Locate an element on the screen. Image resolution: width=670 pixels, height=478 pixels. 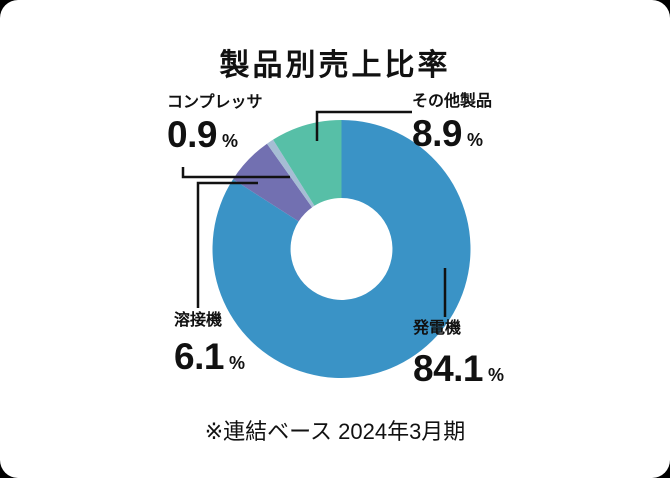
chart-note: ※連結ベース 2024年3月期 is located at coordinates (335, 431).